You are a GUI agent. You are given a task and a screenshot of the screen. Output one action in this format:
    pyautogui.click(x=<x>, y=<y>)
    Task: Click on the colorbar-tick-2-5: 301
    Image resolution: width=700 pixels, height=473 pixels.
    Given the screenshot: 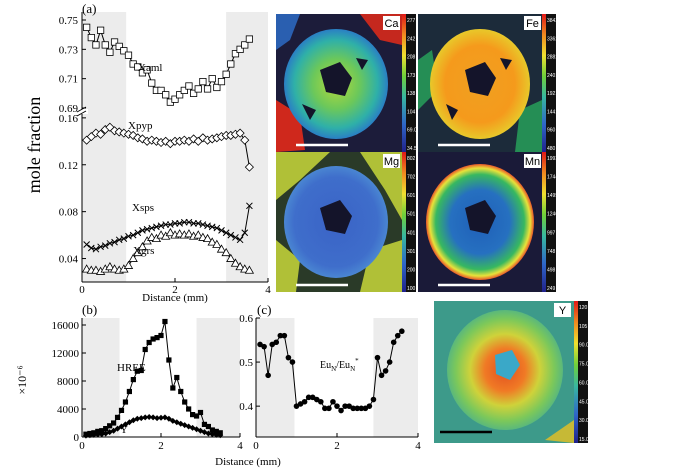 What is the action you would take?
    pyautogui.click(x=411, y=252)
    